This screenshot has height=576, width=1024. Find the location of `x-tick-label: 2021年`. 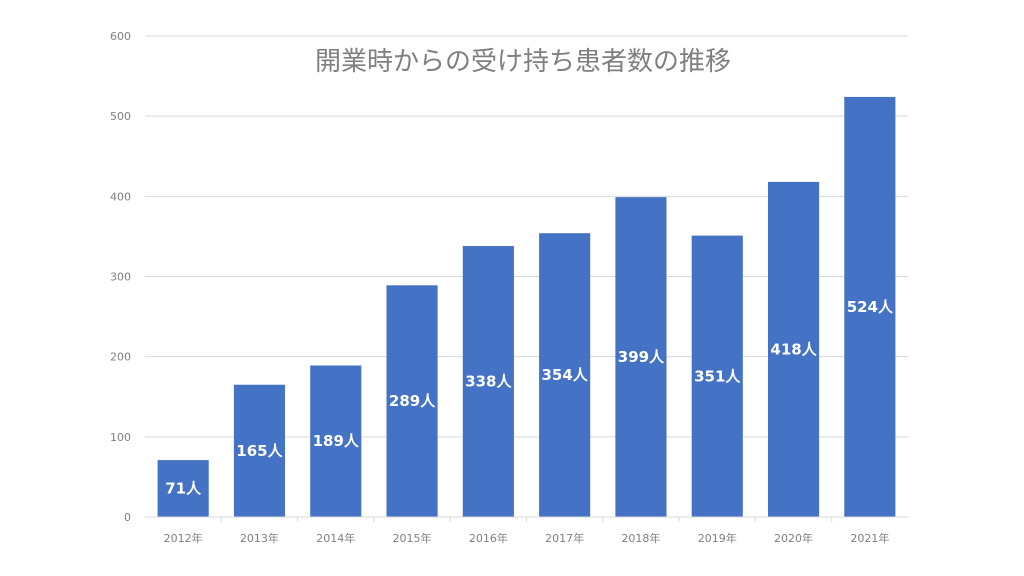

x-tick-label: 2021年 is located at coordinates (869, 538).